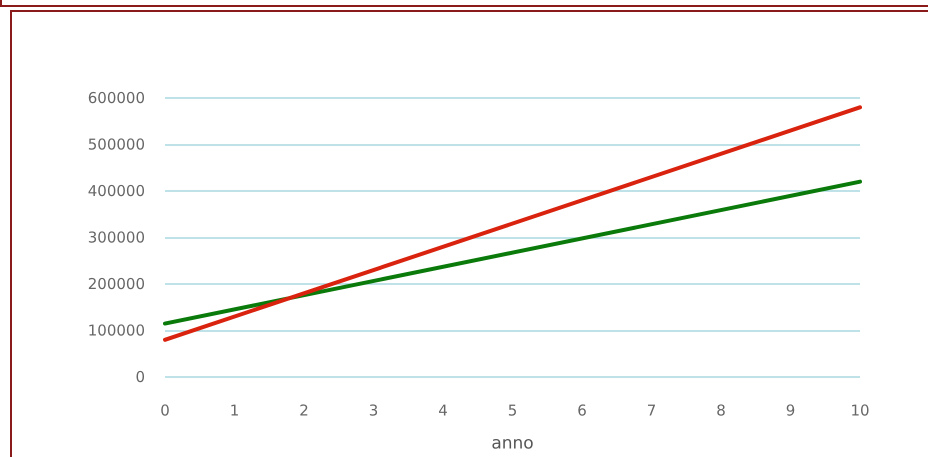  Describe the element at coordinates (860, 411) in the screenshot. I see `x-tick-label: 10` at that location.